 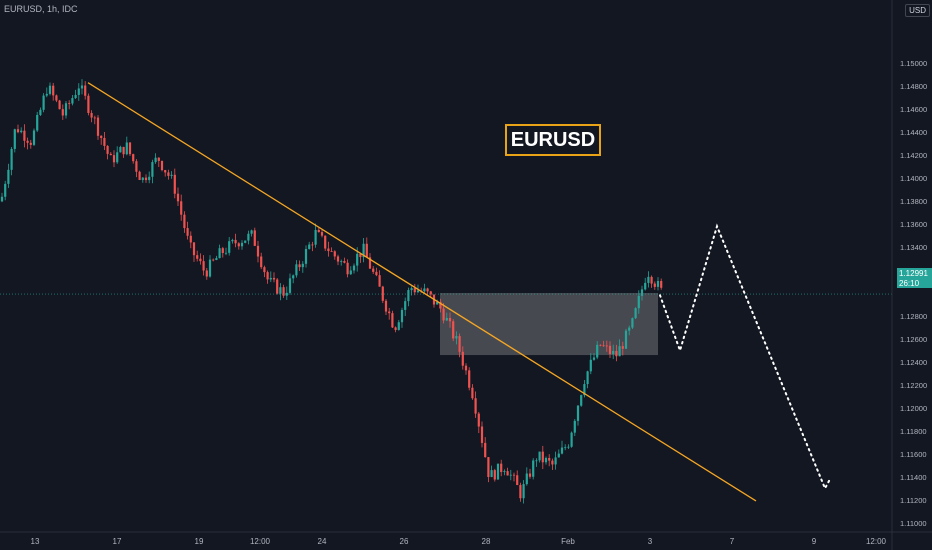 I want to click on last-price-value: 1.12991, so click(x=913, y=273).